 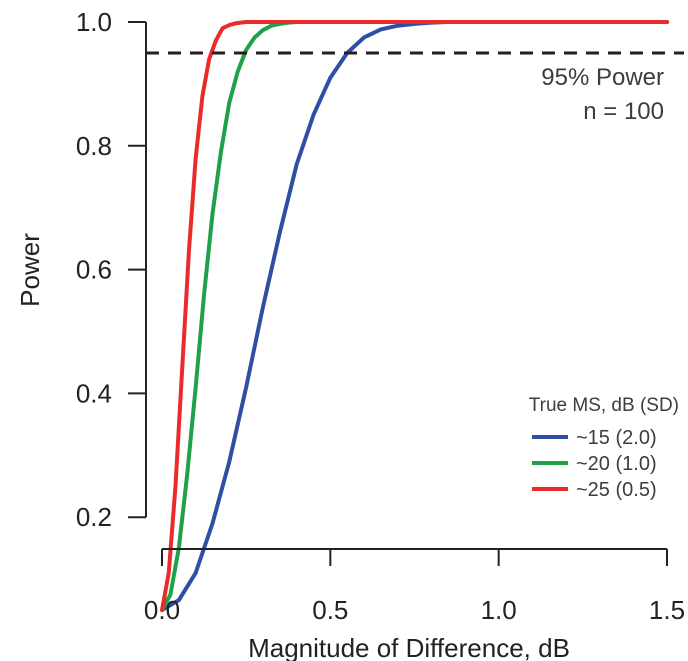 I want to click on legend-label-3: ~25 (0.5), so click(x=616, y=490).